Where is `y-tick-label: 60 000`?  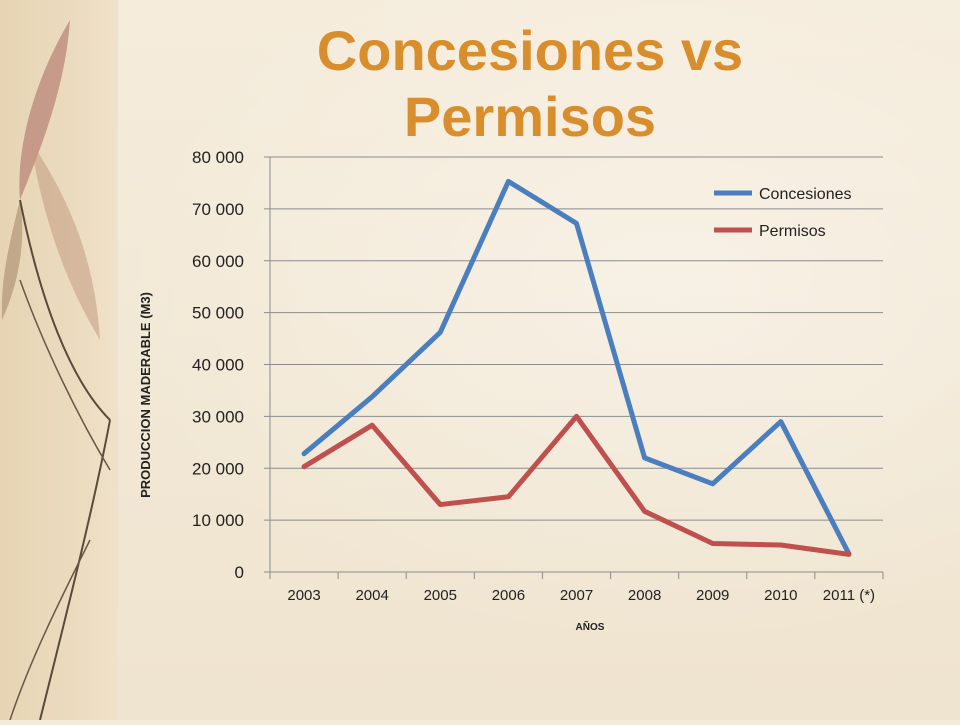 y-tick-label: 60 000 is located at coordinates (218, 261).